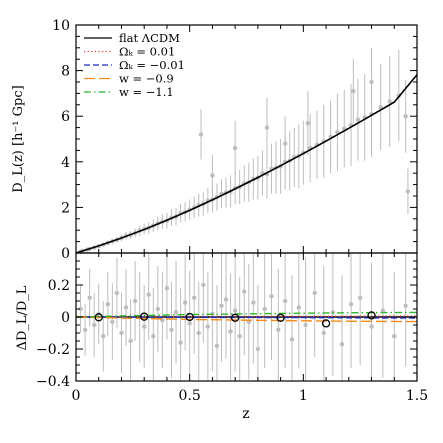 This screenshot has width=443, height=443. I want to click on x-tick-label: 0, so click(76, 396).